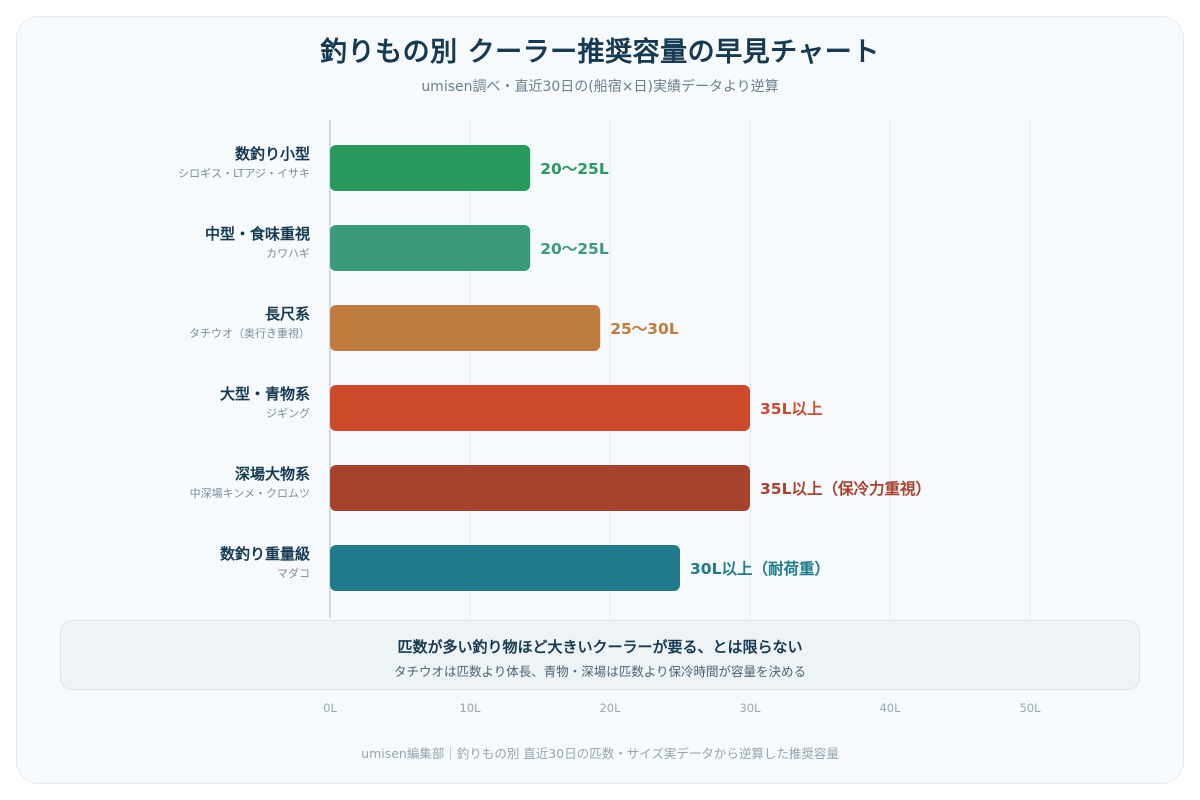 This screenshot has width=1200, height=800. Describe the element at coordinates (599, 671) in the screenshot. I see `callout-body: タチウオは匹数より体長、青物・深場は匹数より保冷時間が容量を決める` at that location.